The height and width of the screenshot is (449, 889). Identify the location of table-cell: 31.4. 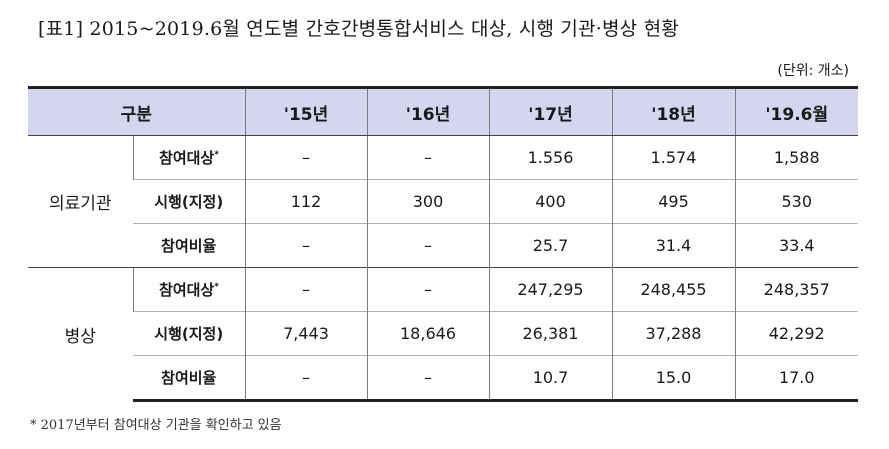
(673, 245).